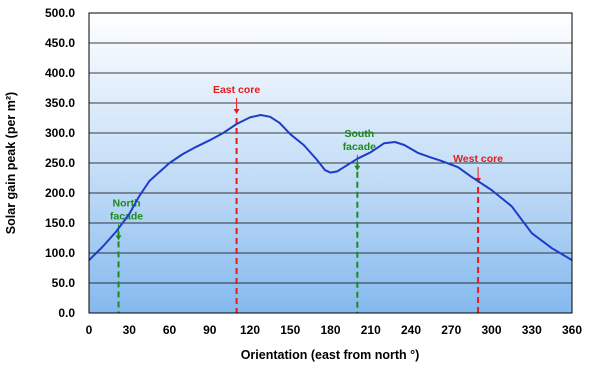 This screenshot has height=372, width=590. Describe the element at coordinates (451, 330) in the screenshot. I see `x-tick-label: 270` at that location.